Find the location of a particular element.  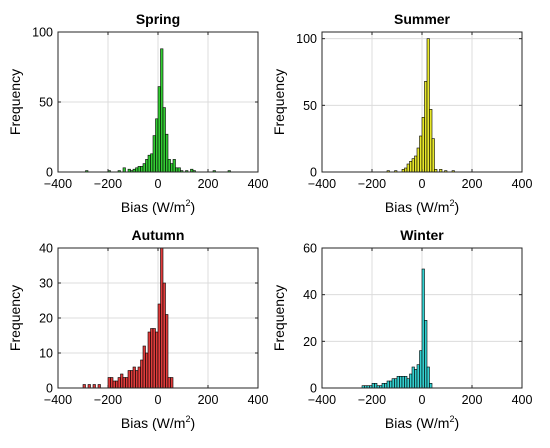

chart-title: Summer is located at coordinates (422, 19).